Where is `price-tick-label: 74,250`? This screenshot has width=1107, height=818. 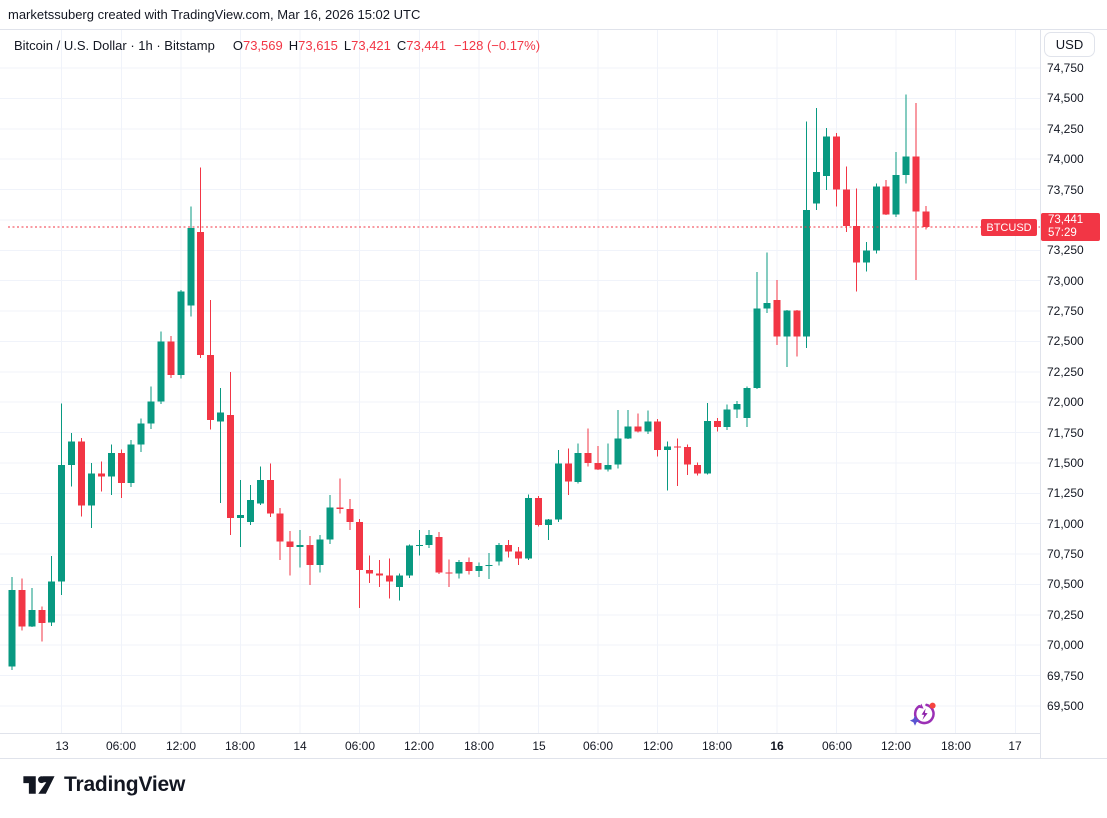 price-tick-label: 74,250 is located at coordinates (1065, 129).